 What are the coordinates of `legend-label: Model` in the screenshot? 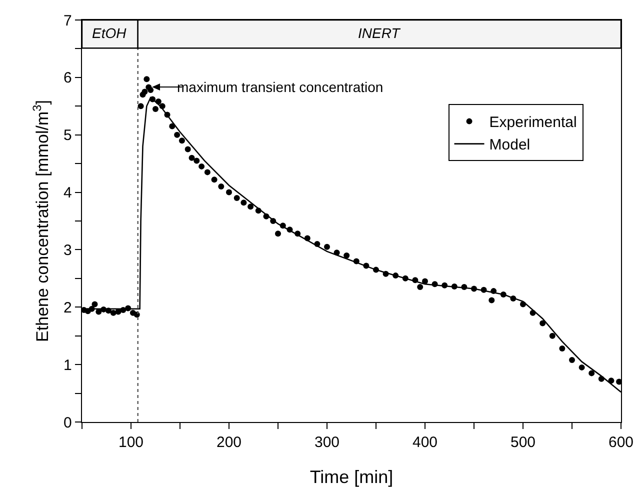 It's located at (509, 145).